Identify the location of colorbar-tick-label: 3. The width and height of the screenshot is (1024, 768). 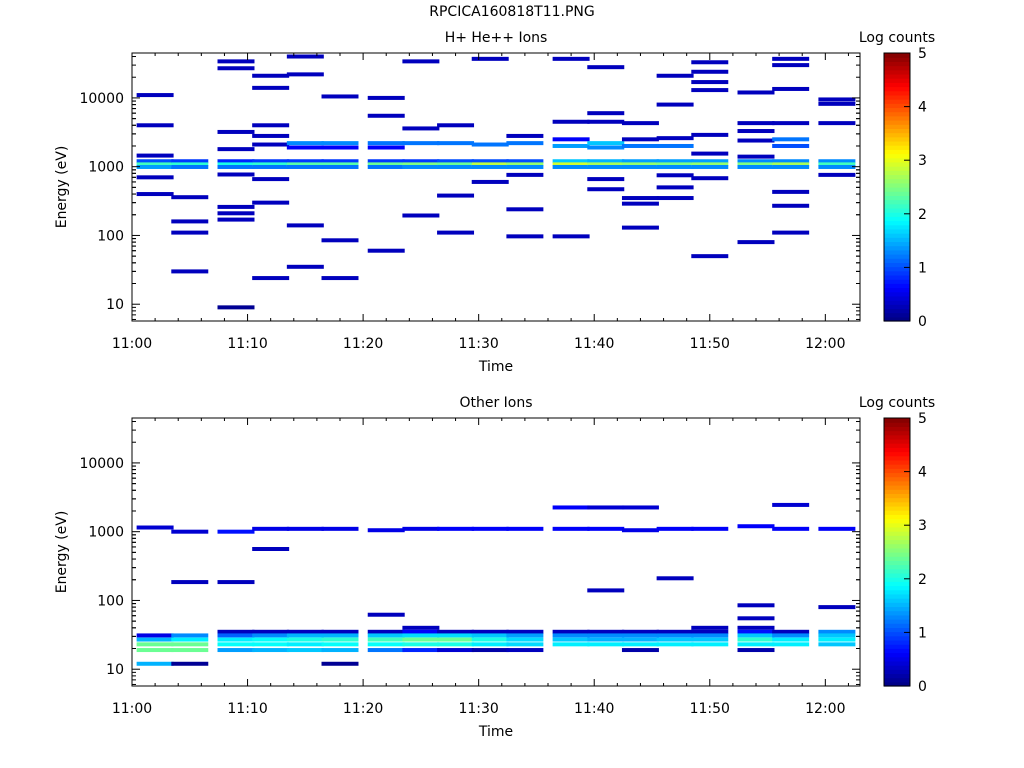
(922, 526).